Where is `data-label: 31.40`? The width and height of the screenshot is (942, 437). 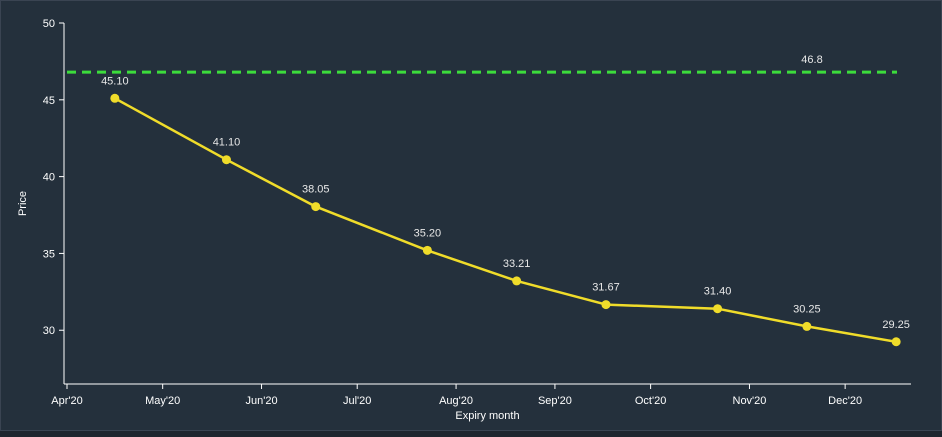 data-label: 31.40 is located at coordinates (718, 292).